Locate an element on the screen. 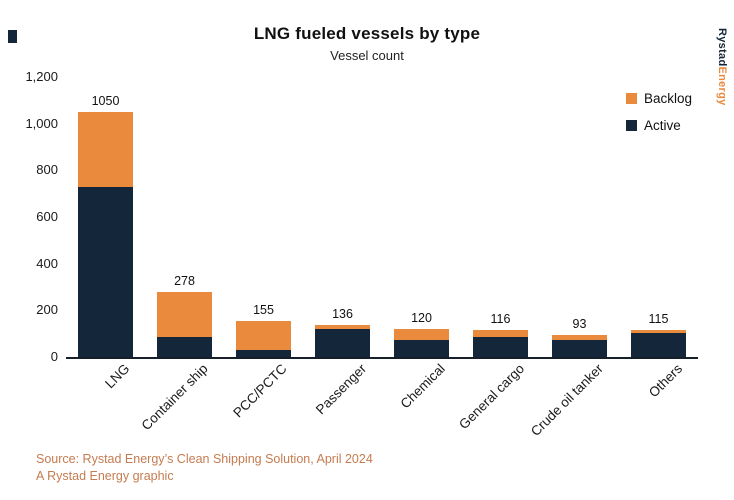 This screenshot has width=734, height=500. legend-swatch-active is located at coordinates (631, 125).